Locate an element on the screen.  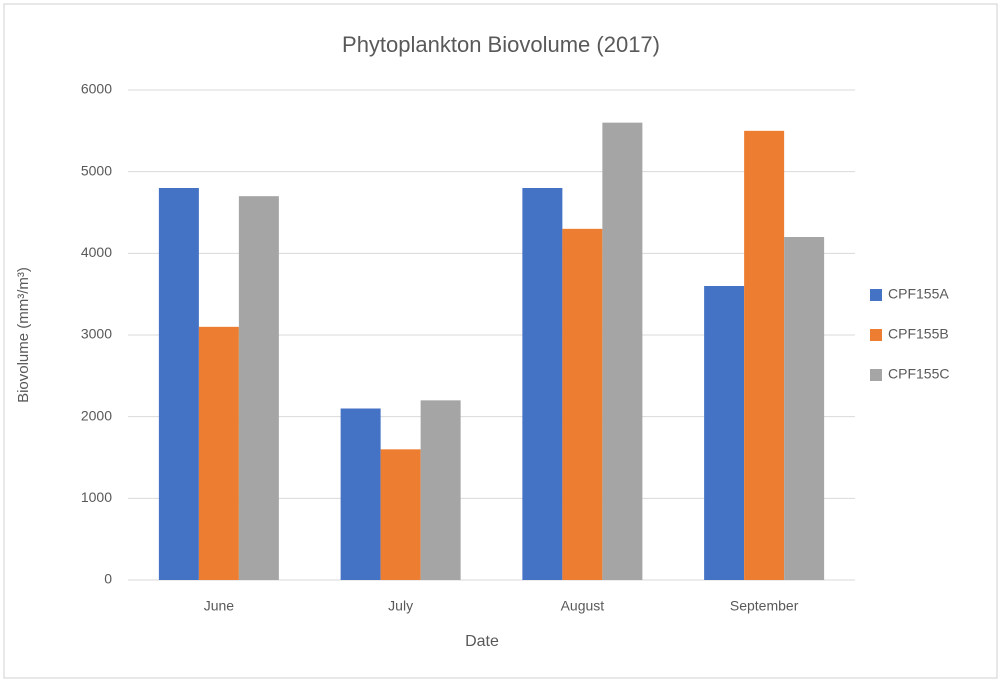
y-tick-label: 6000 is located at coordinates (96, 89).